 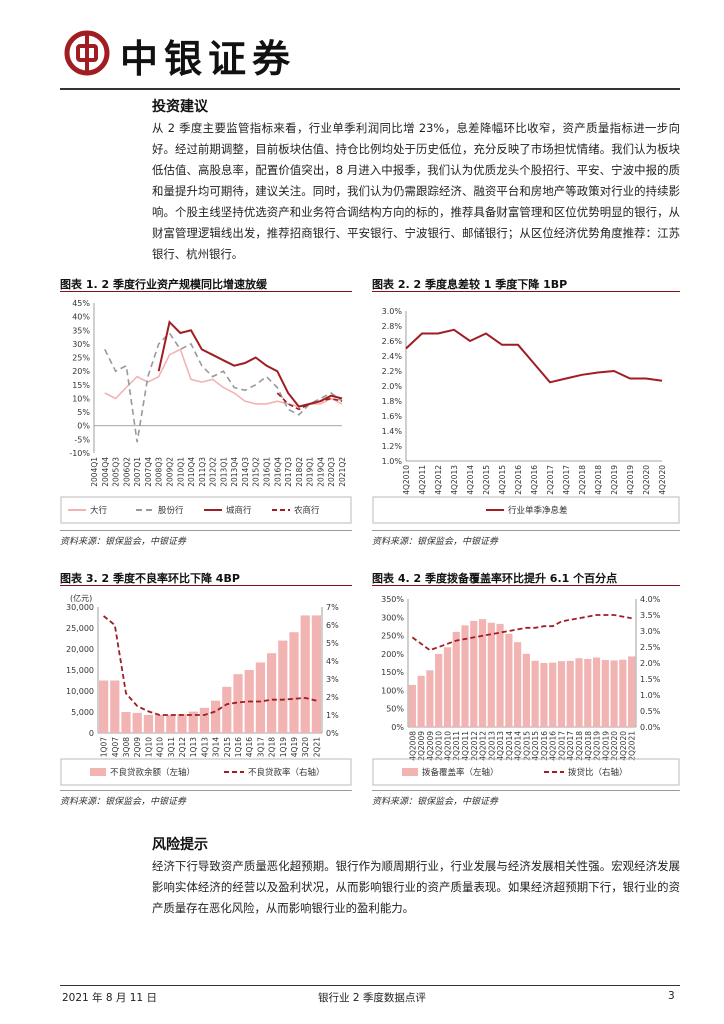 I want to click on x-tick-label: 2Q2009, so click(x=421, y=746).